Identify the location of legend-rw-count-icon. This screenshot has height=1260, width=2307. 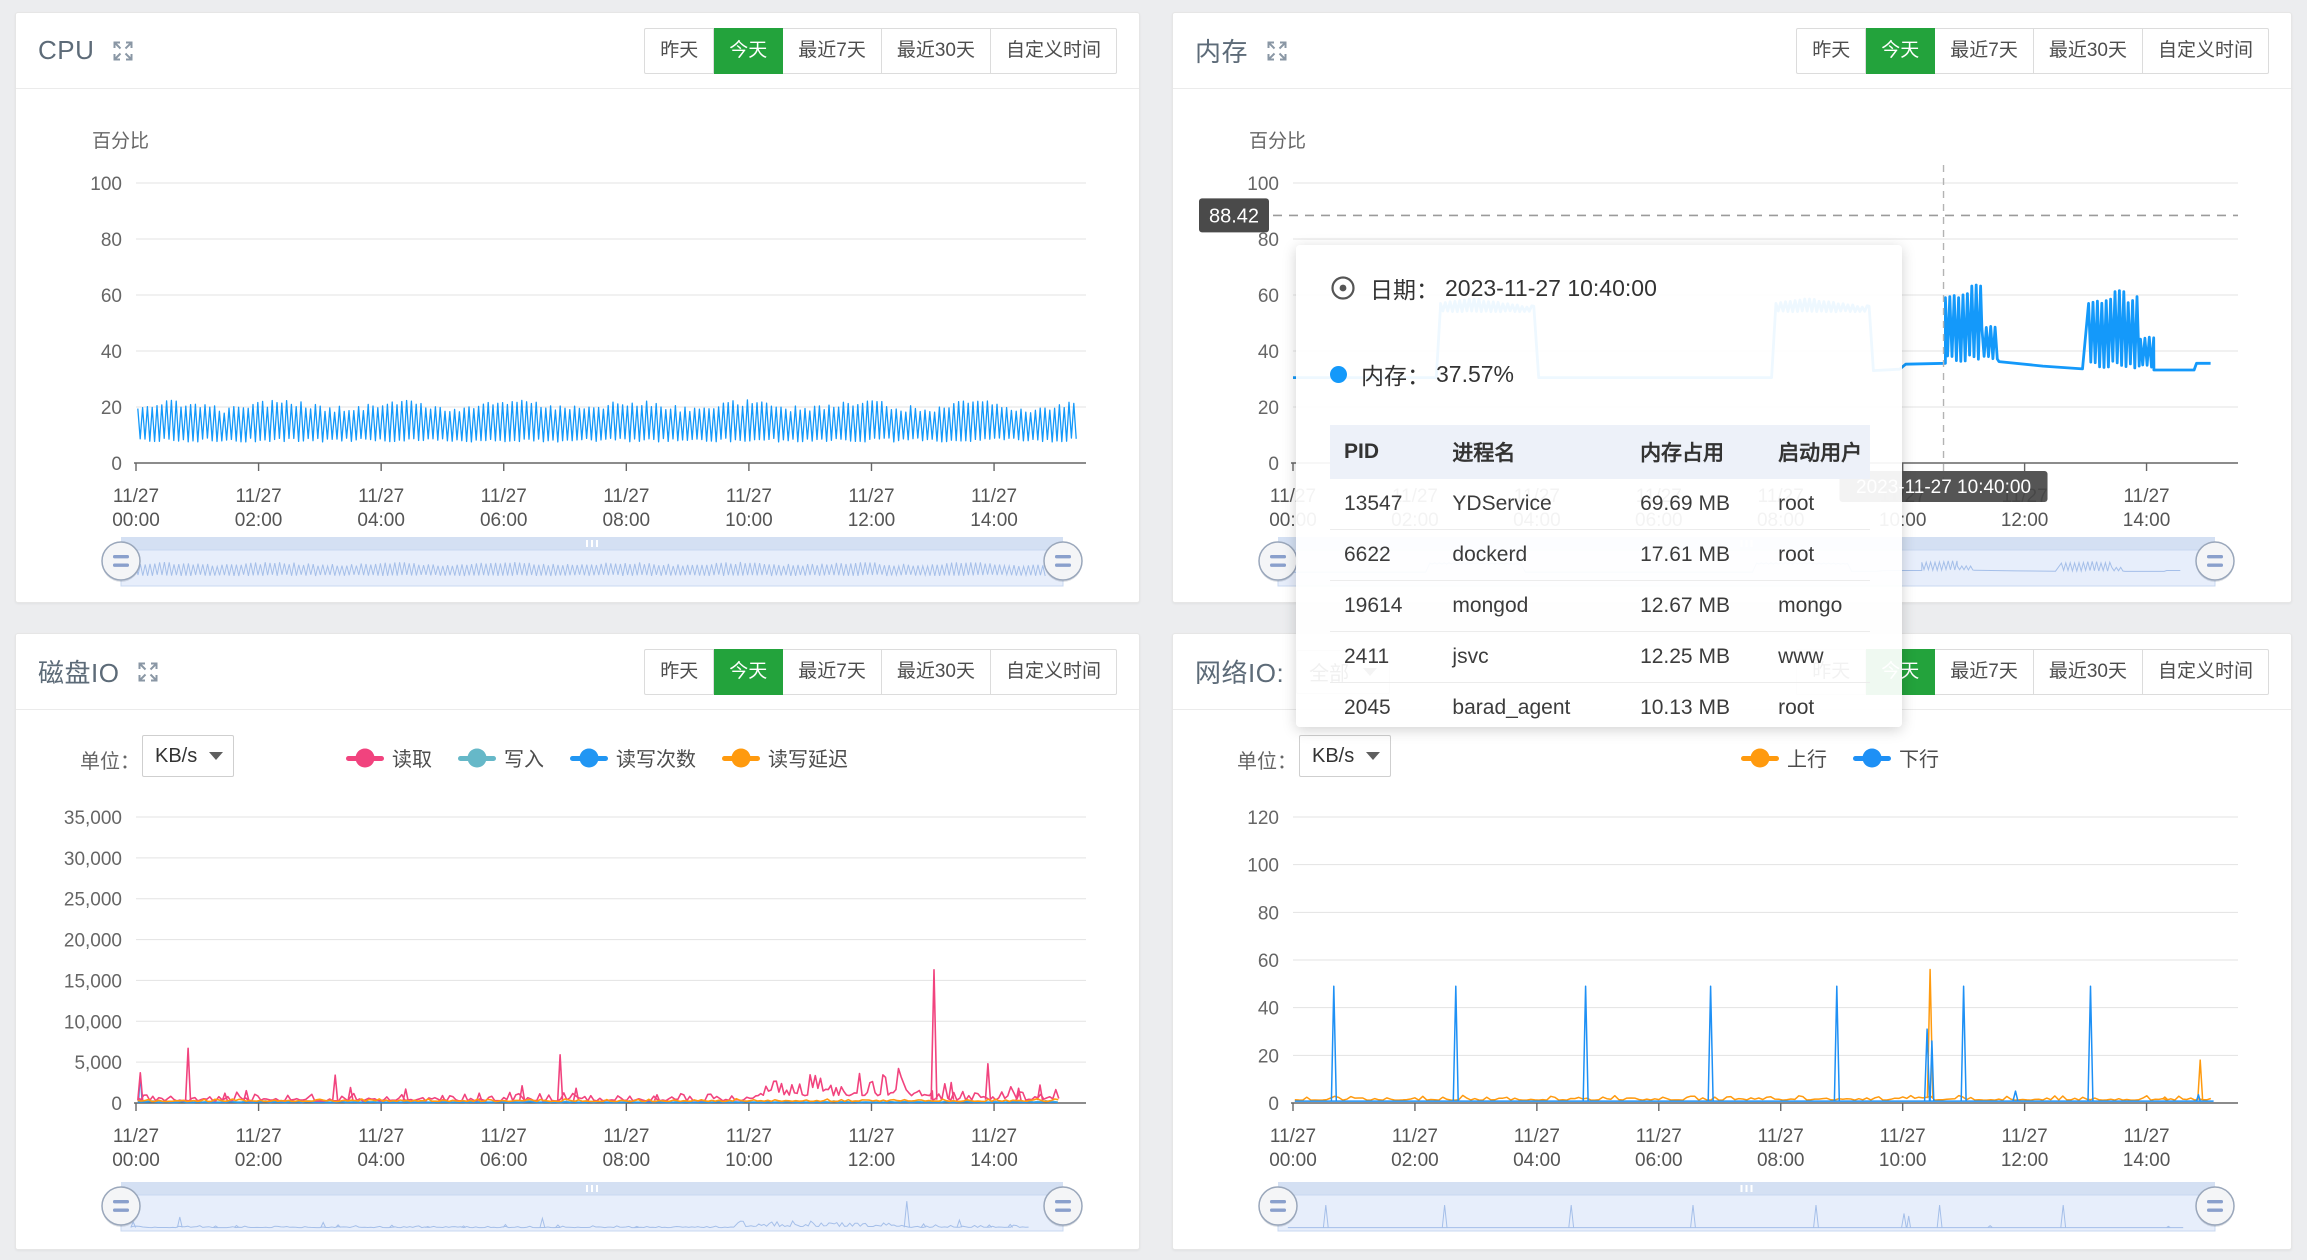
(589, 758).